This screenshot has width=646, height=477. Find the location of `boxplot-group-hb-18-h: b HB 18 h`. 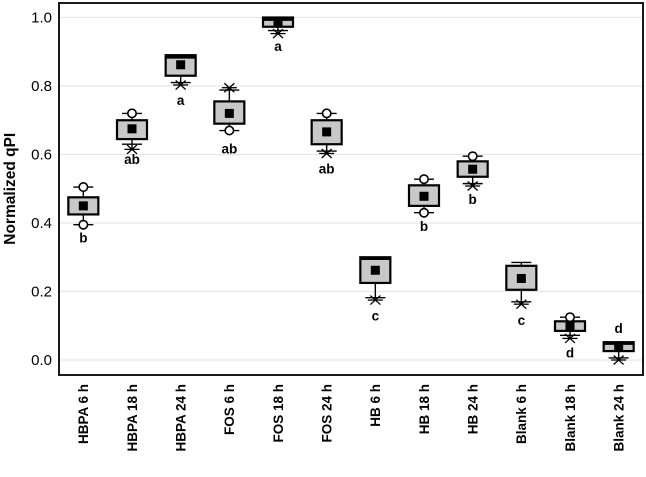

boxplot-group-hb-18-h: b HB 18 h is located at coordinates (424, 304).